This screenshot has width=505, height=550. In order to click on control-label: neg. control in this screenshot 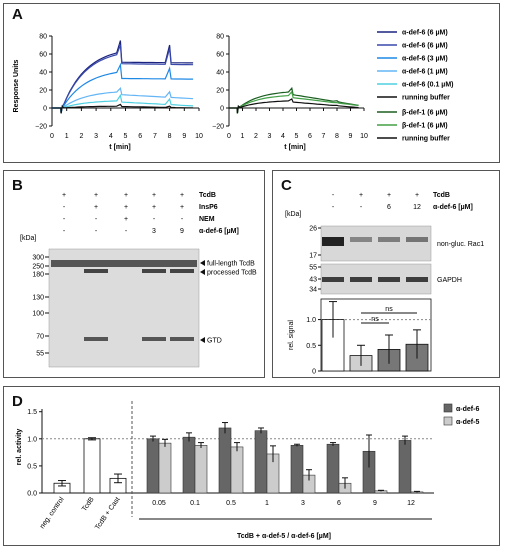, I will do `click(52, 513)`.